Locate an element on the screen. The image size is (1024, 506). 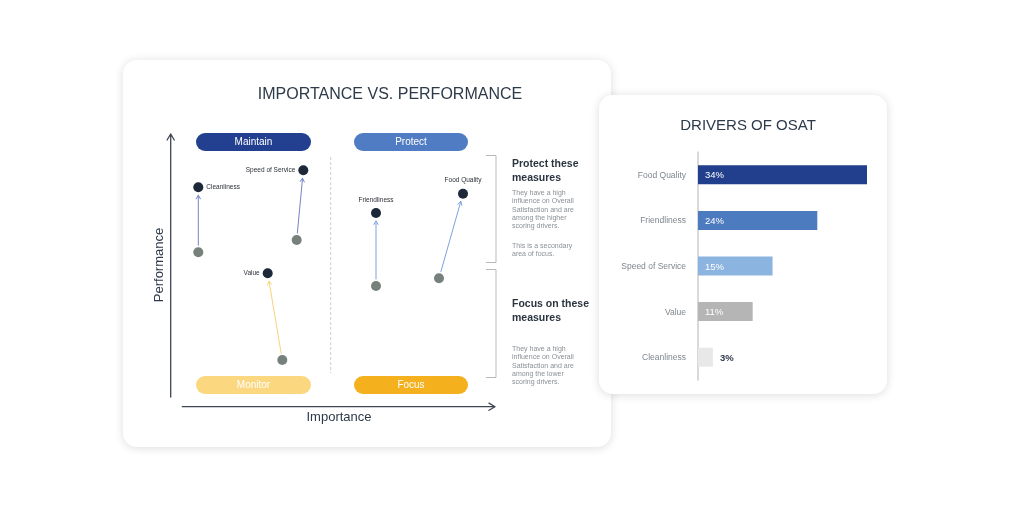
y-tick-label: Food Quality is located at coordinates (662, 174).